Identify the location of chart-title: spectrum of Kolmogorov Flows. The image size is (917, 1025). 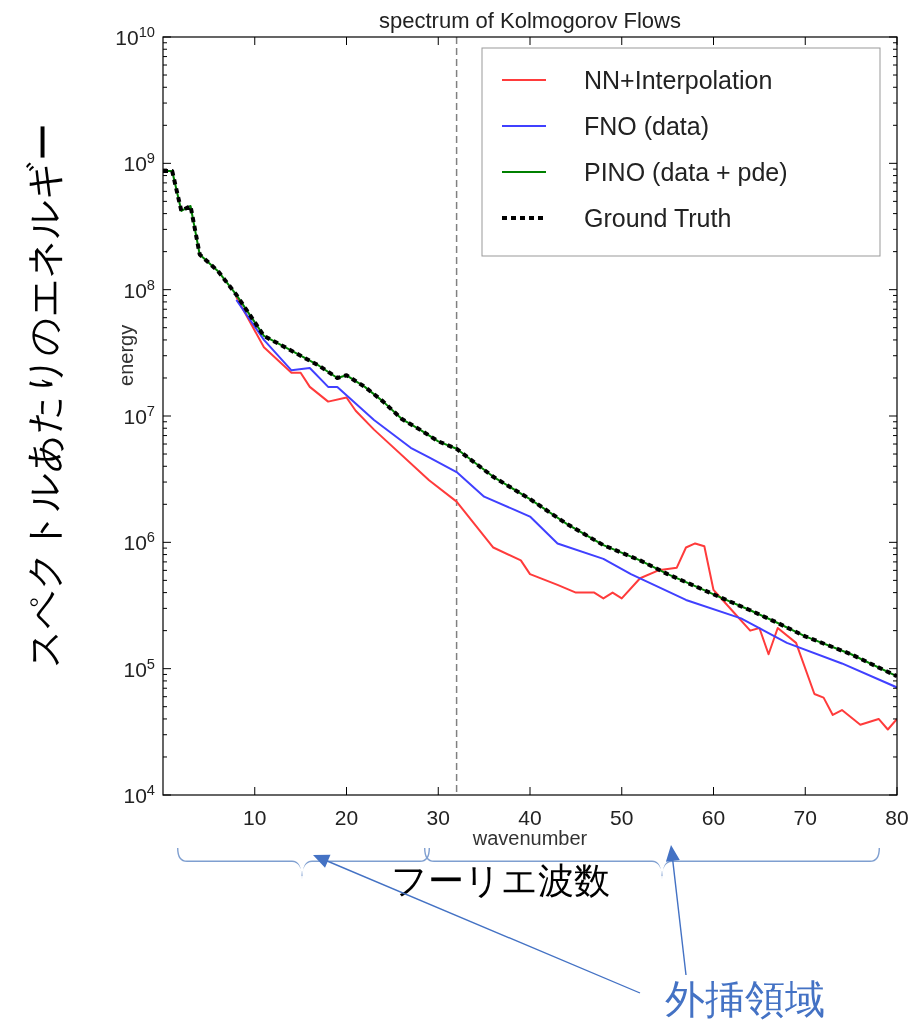
(530, 20).